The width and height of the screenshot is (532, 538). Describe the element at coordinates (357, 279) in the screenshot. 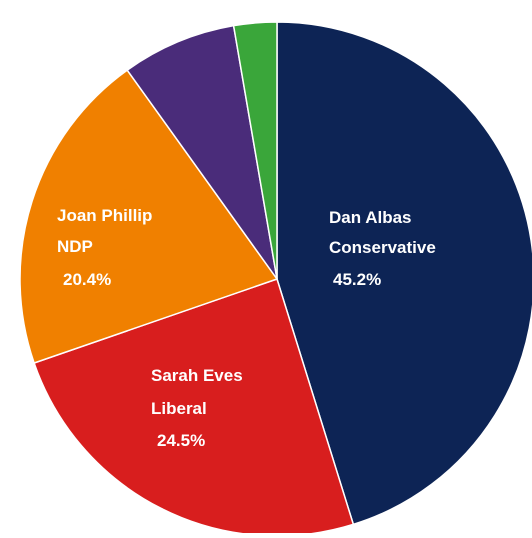

I see `slice-label-conservative-percent: 45.2%` at that location.